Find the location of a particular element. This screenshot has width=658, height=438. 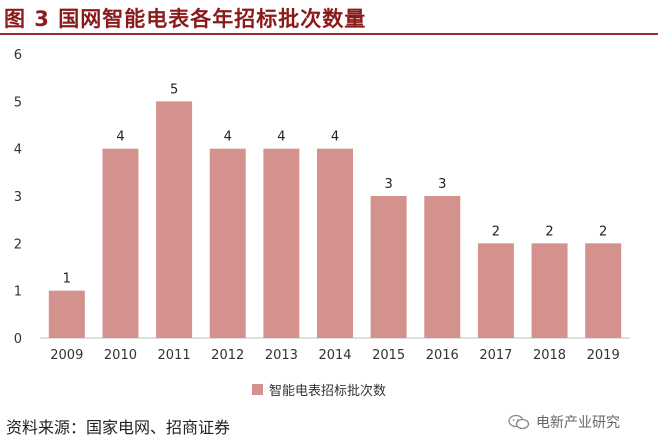

source-note: 资料来源：国家电网、招商证券 is located at coordinates (118, 427).